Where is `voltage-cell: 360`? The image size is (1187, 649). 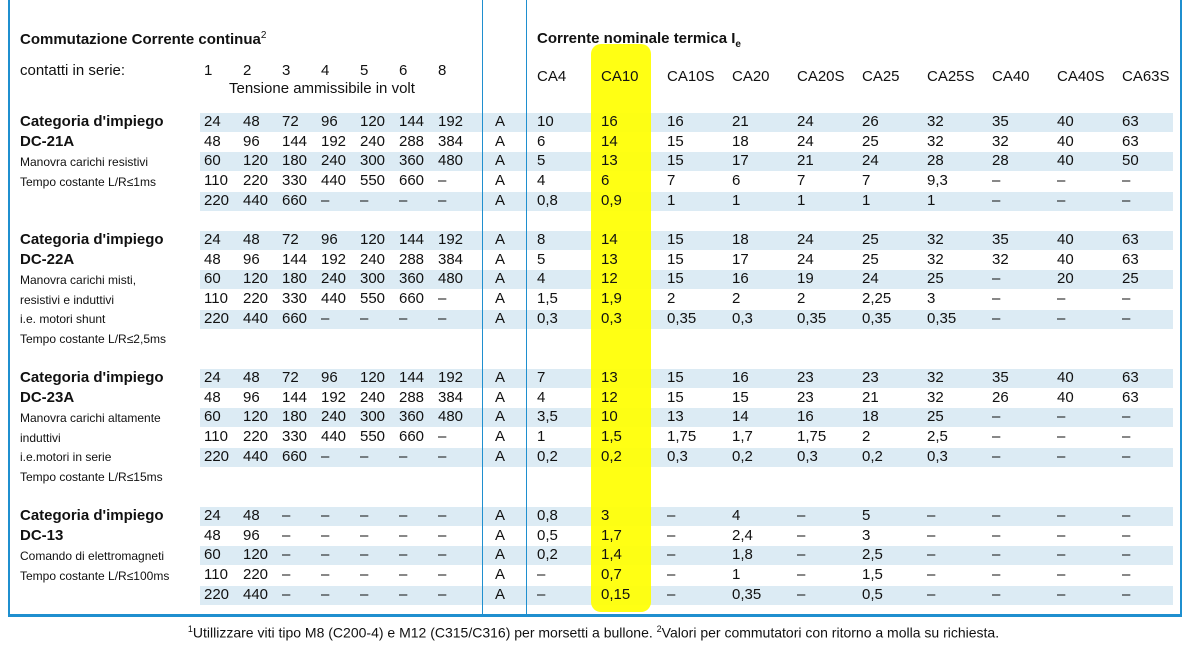
voltage-cell: 360 is located at coordinates (412, 161).